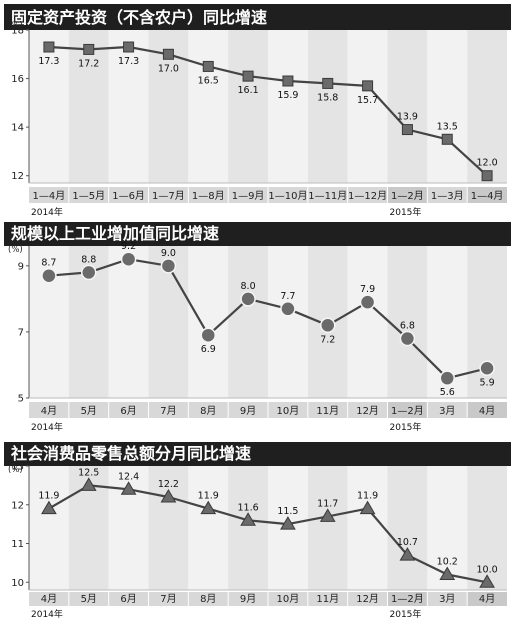 The image size is (513, 624). I want to click on x-tick-label: 1—5月, so click(88, 196).